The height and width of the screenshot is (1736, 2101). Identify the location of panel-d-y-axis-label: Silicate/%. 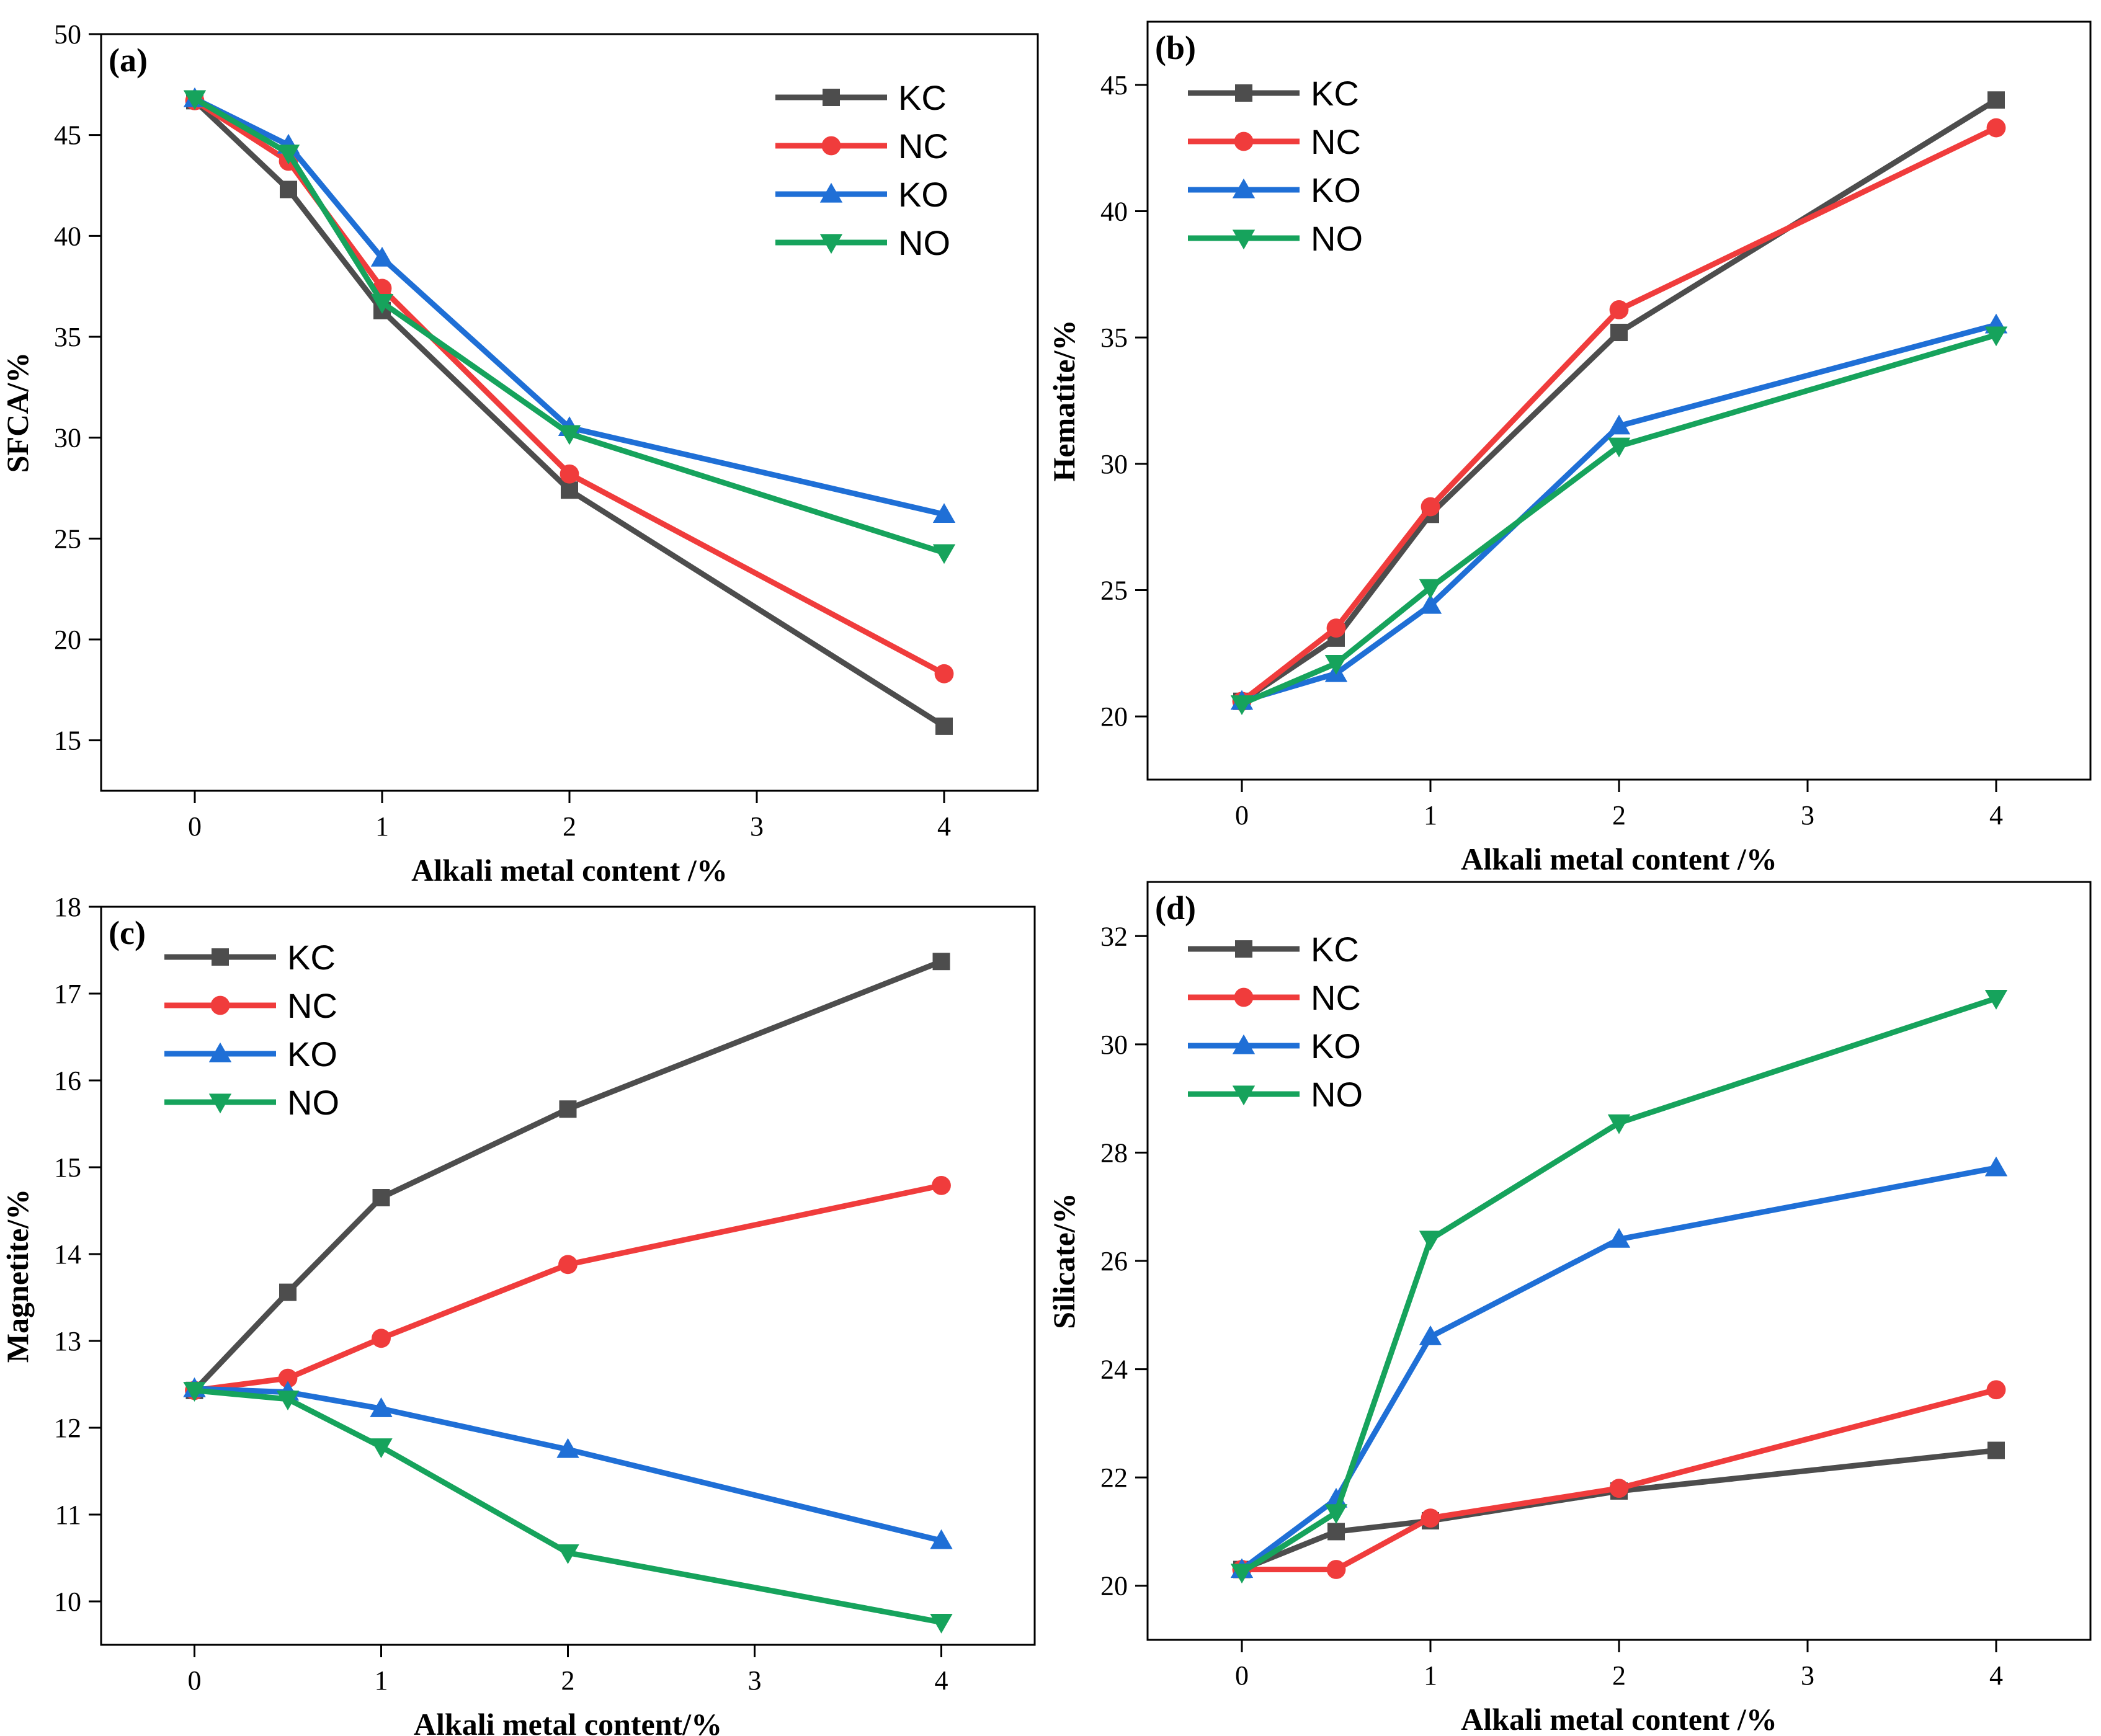
(1063, 1261).